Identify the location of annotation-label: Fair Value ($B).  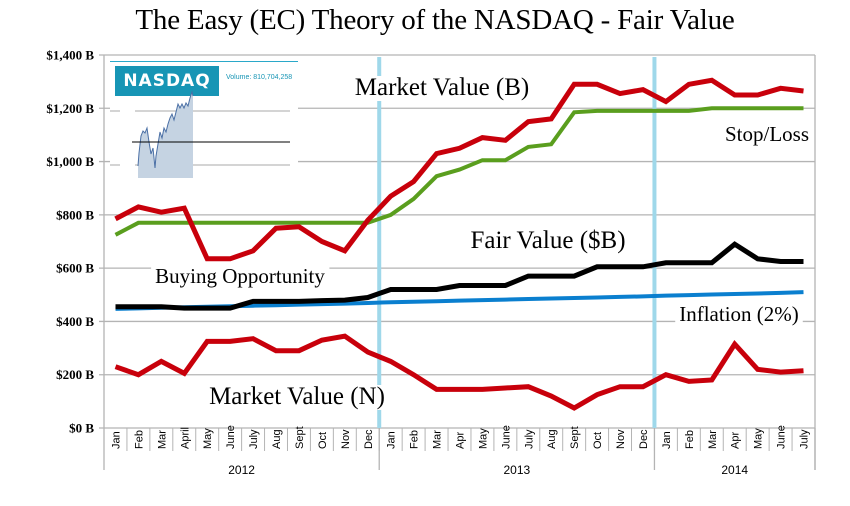
(547, 240).